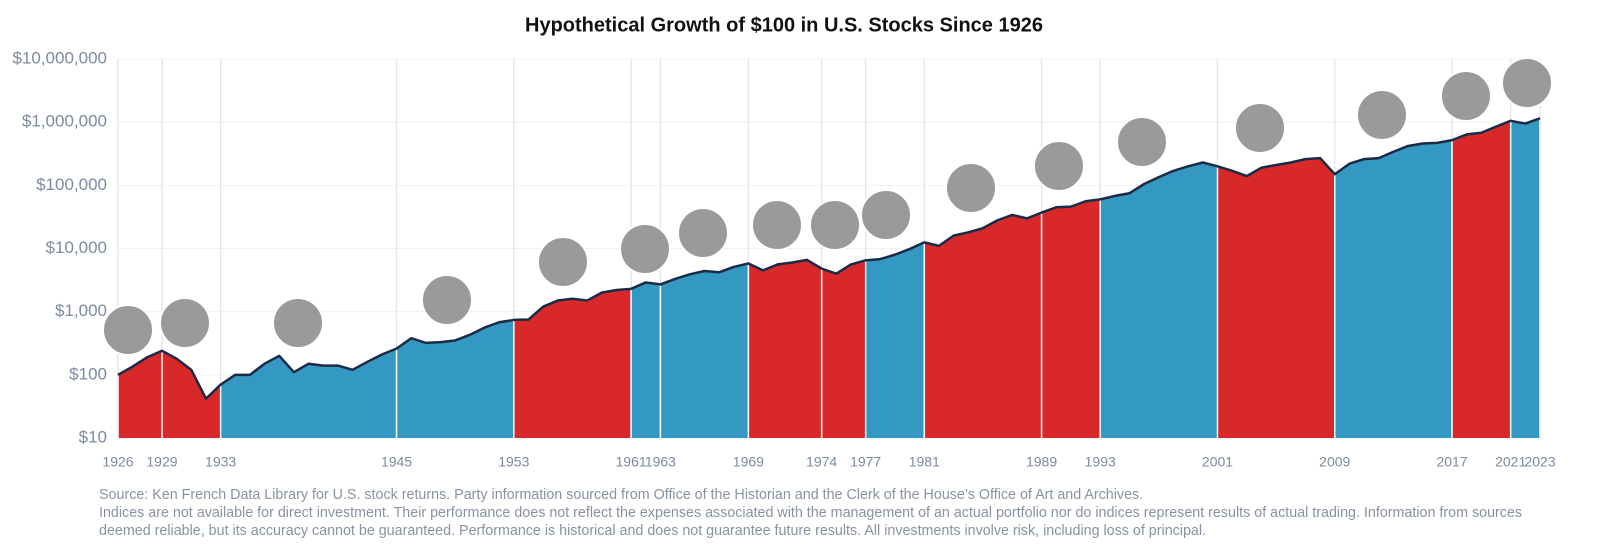 This screenshot has width=1600, height=559. Describe the element at coordinates (1510, 462) in the screenshot. I see `x-tick-label: 2021` at that location.